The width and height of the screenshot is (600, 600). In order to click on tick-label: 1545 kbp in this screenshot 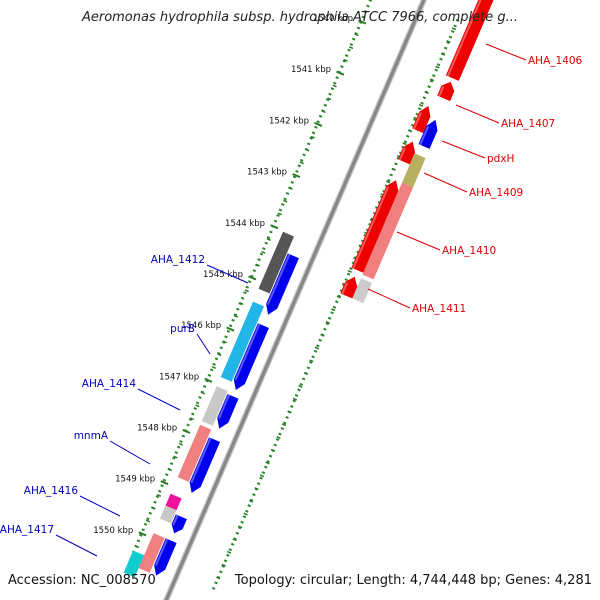, I will do `click(223, 275)`.